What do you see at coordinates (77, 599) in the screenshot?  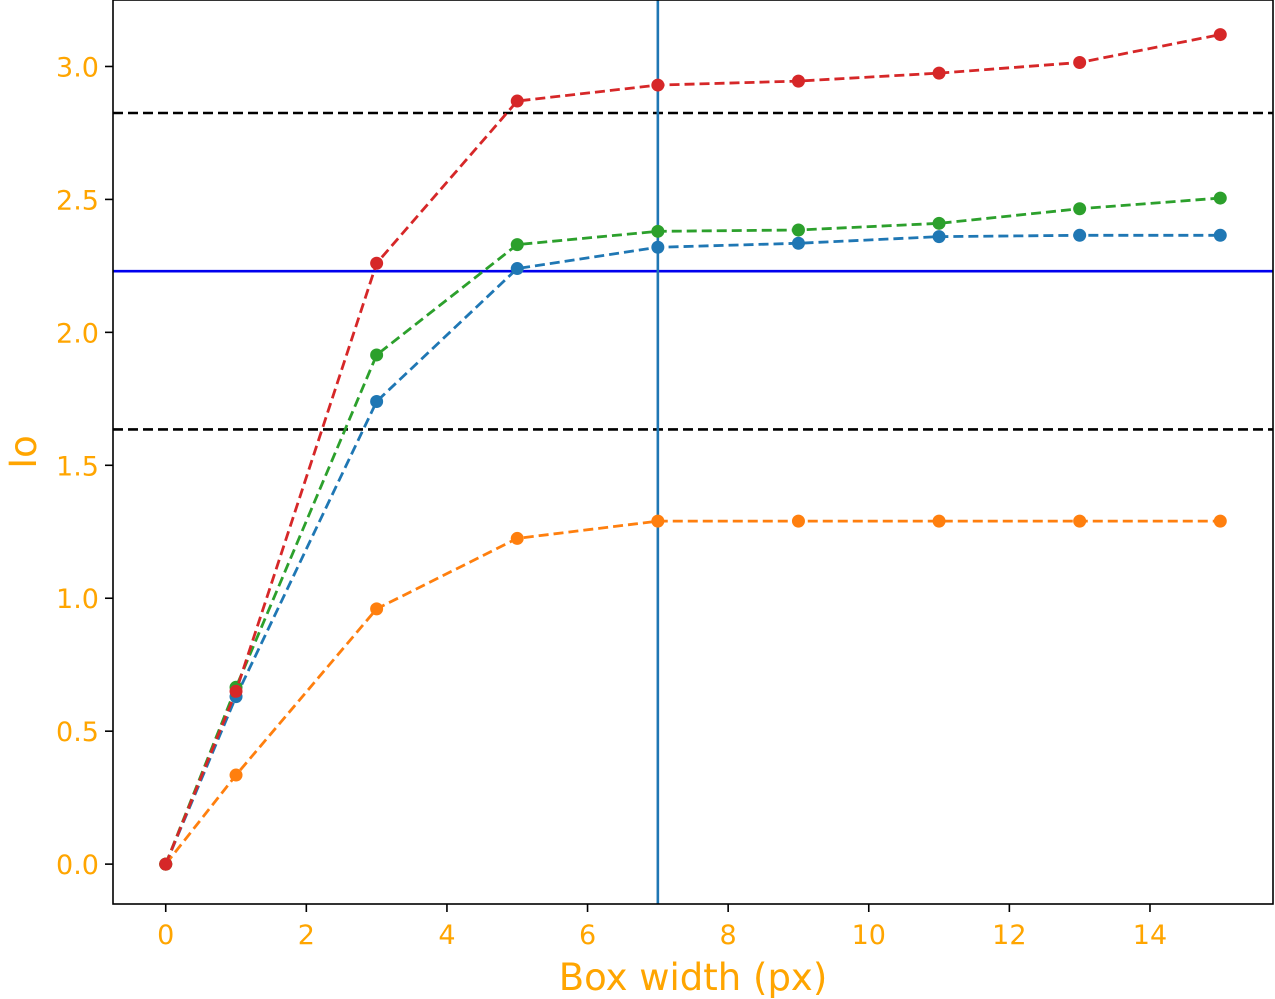 I see `y-tick-label: 1.0` at bounding box center [77, 599].